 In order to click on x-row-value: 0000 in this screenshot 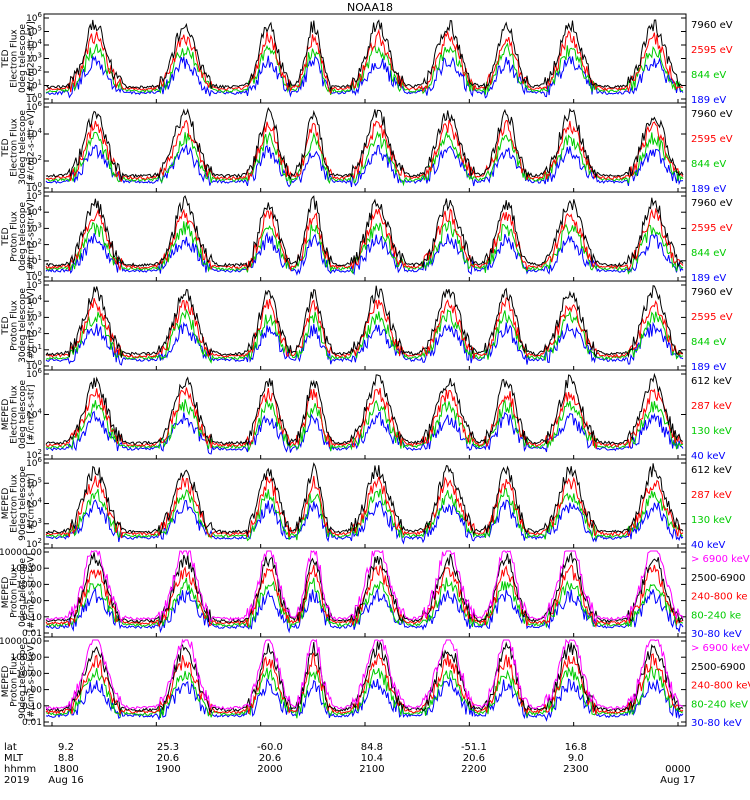, I will do `click(677, 769)`.